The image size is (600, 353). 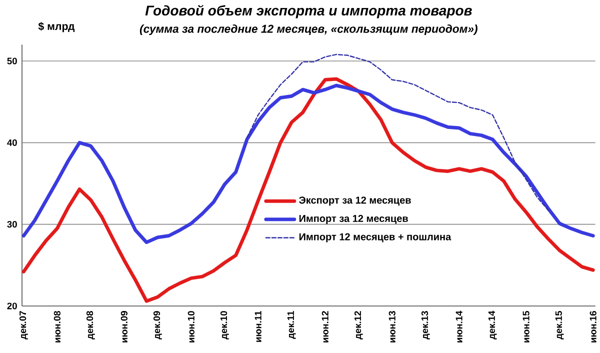 I want to click on x-tick-label: июн.13, so click(x=392, y=326).